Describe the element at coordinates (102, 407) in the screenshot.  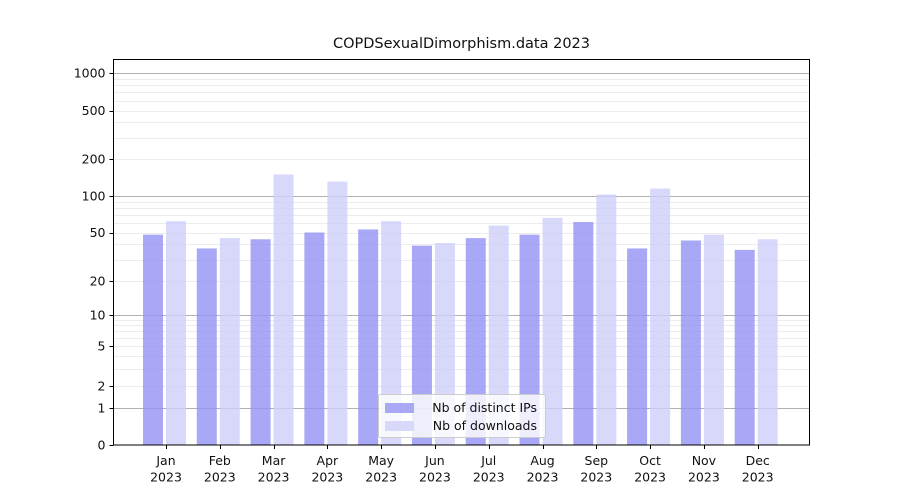
I see `y-tick-label: 1` at that location.